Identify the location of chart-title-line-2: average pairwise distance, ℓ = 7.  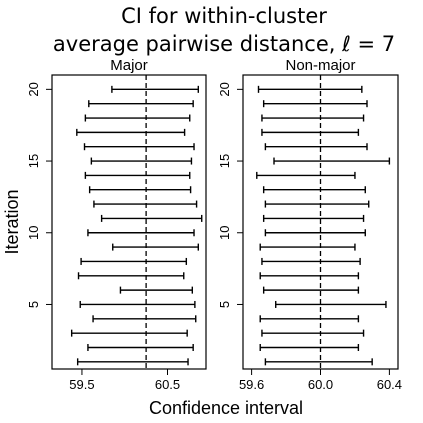
(224, 44).